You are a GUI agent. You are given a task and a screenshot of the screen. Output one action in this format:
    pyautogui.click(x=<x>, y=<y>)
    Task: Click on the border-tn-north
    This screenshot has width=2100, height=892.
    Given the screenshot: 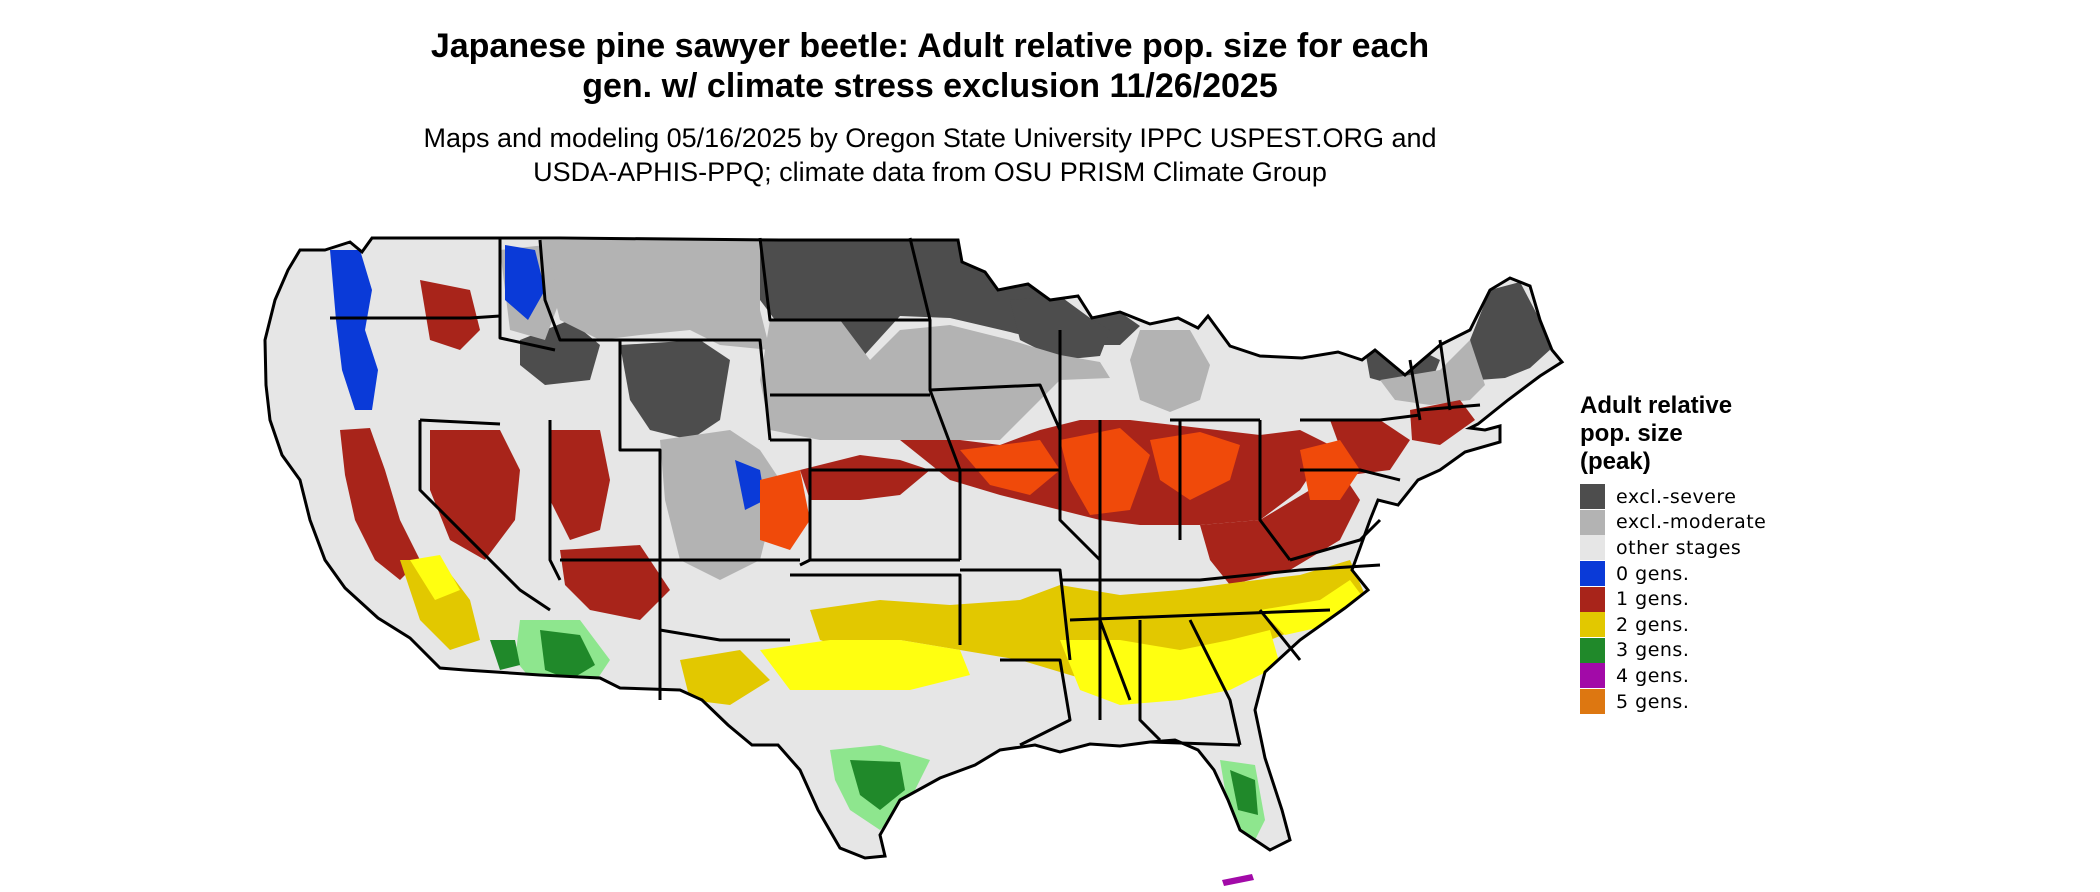 What is the action you would take?
    pyautogui.click(x=1220, y=572)
    